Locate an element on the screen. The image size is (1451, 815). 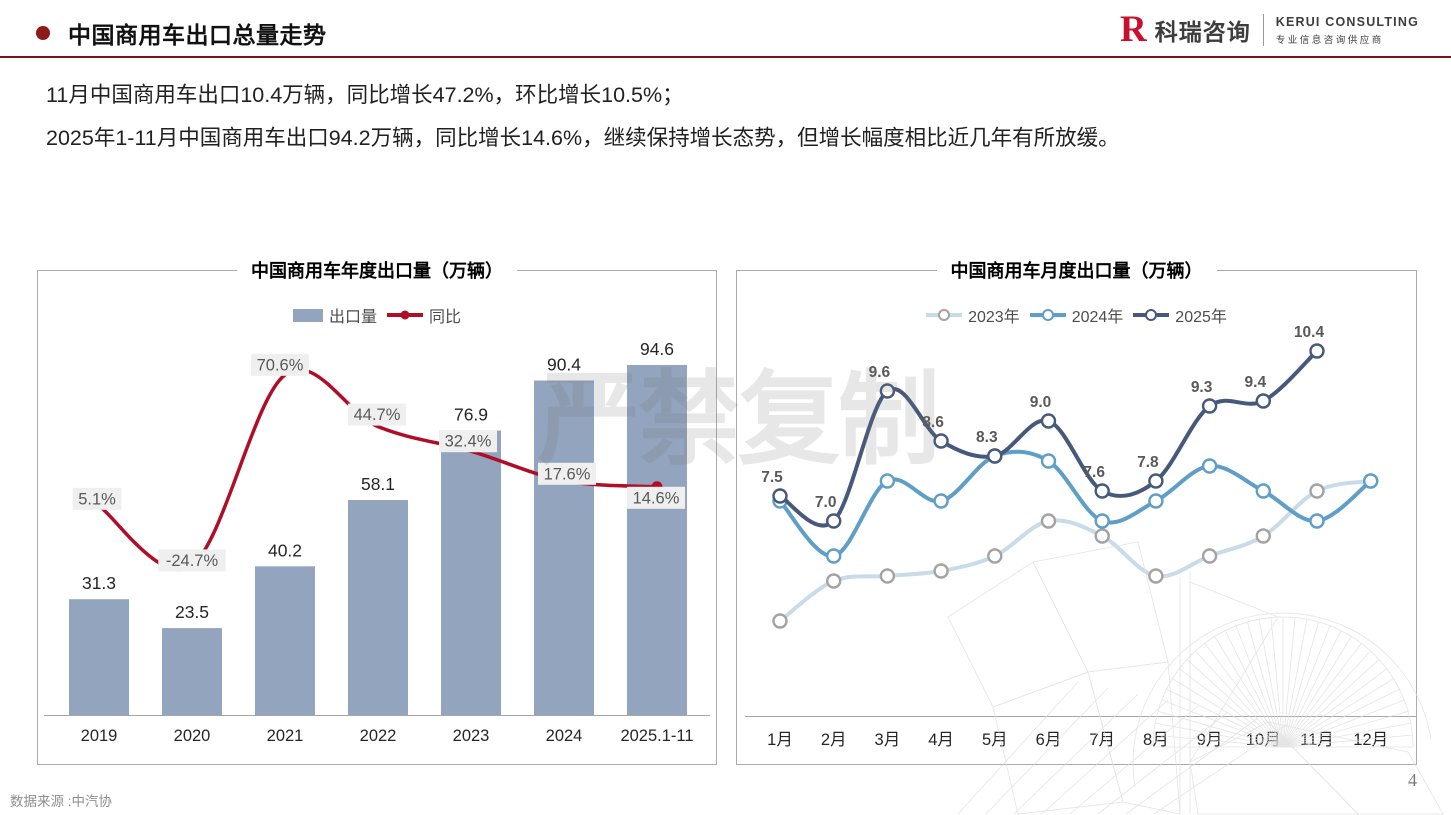
data-source-note: 数据来源 :中汽协 is located at coordinates (61, 801).